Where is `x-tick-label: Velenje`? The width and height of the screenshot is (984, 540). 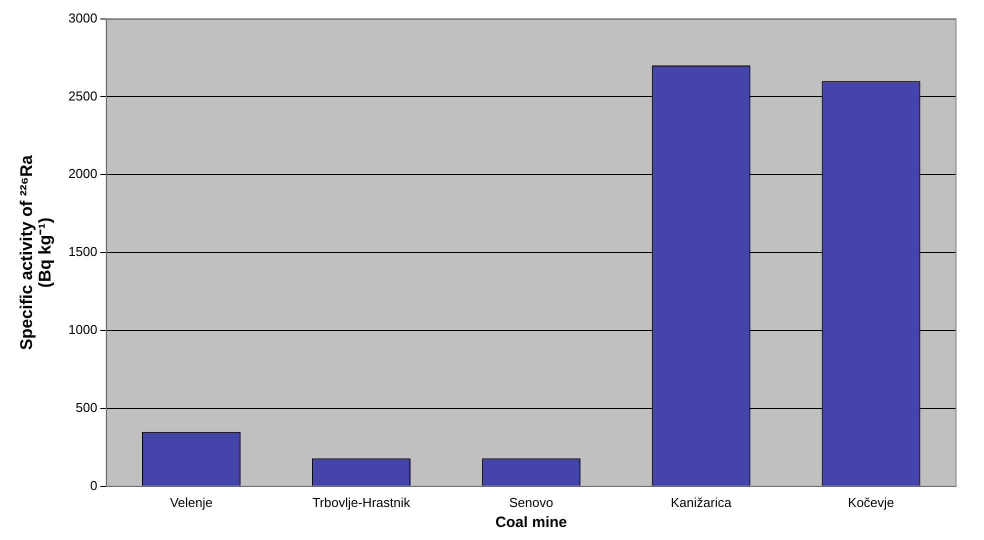
x-tick-label: Velenje is located at coordinates (191, 502).